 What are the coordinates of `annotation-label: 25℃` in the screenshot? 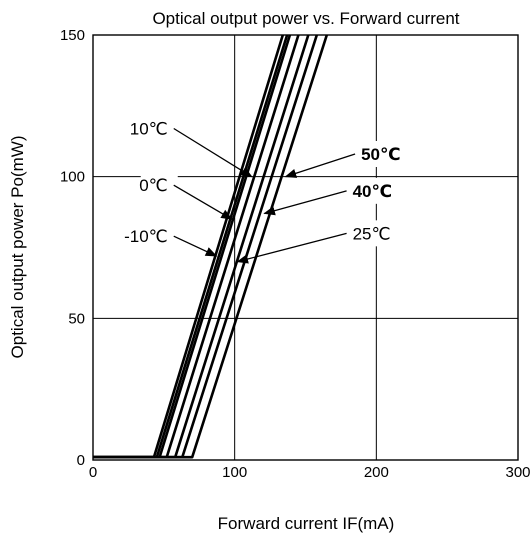 It's located at (372, 233).